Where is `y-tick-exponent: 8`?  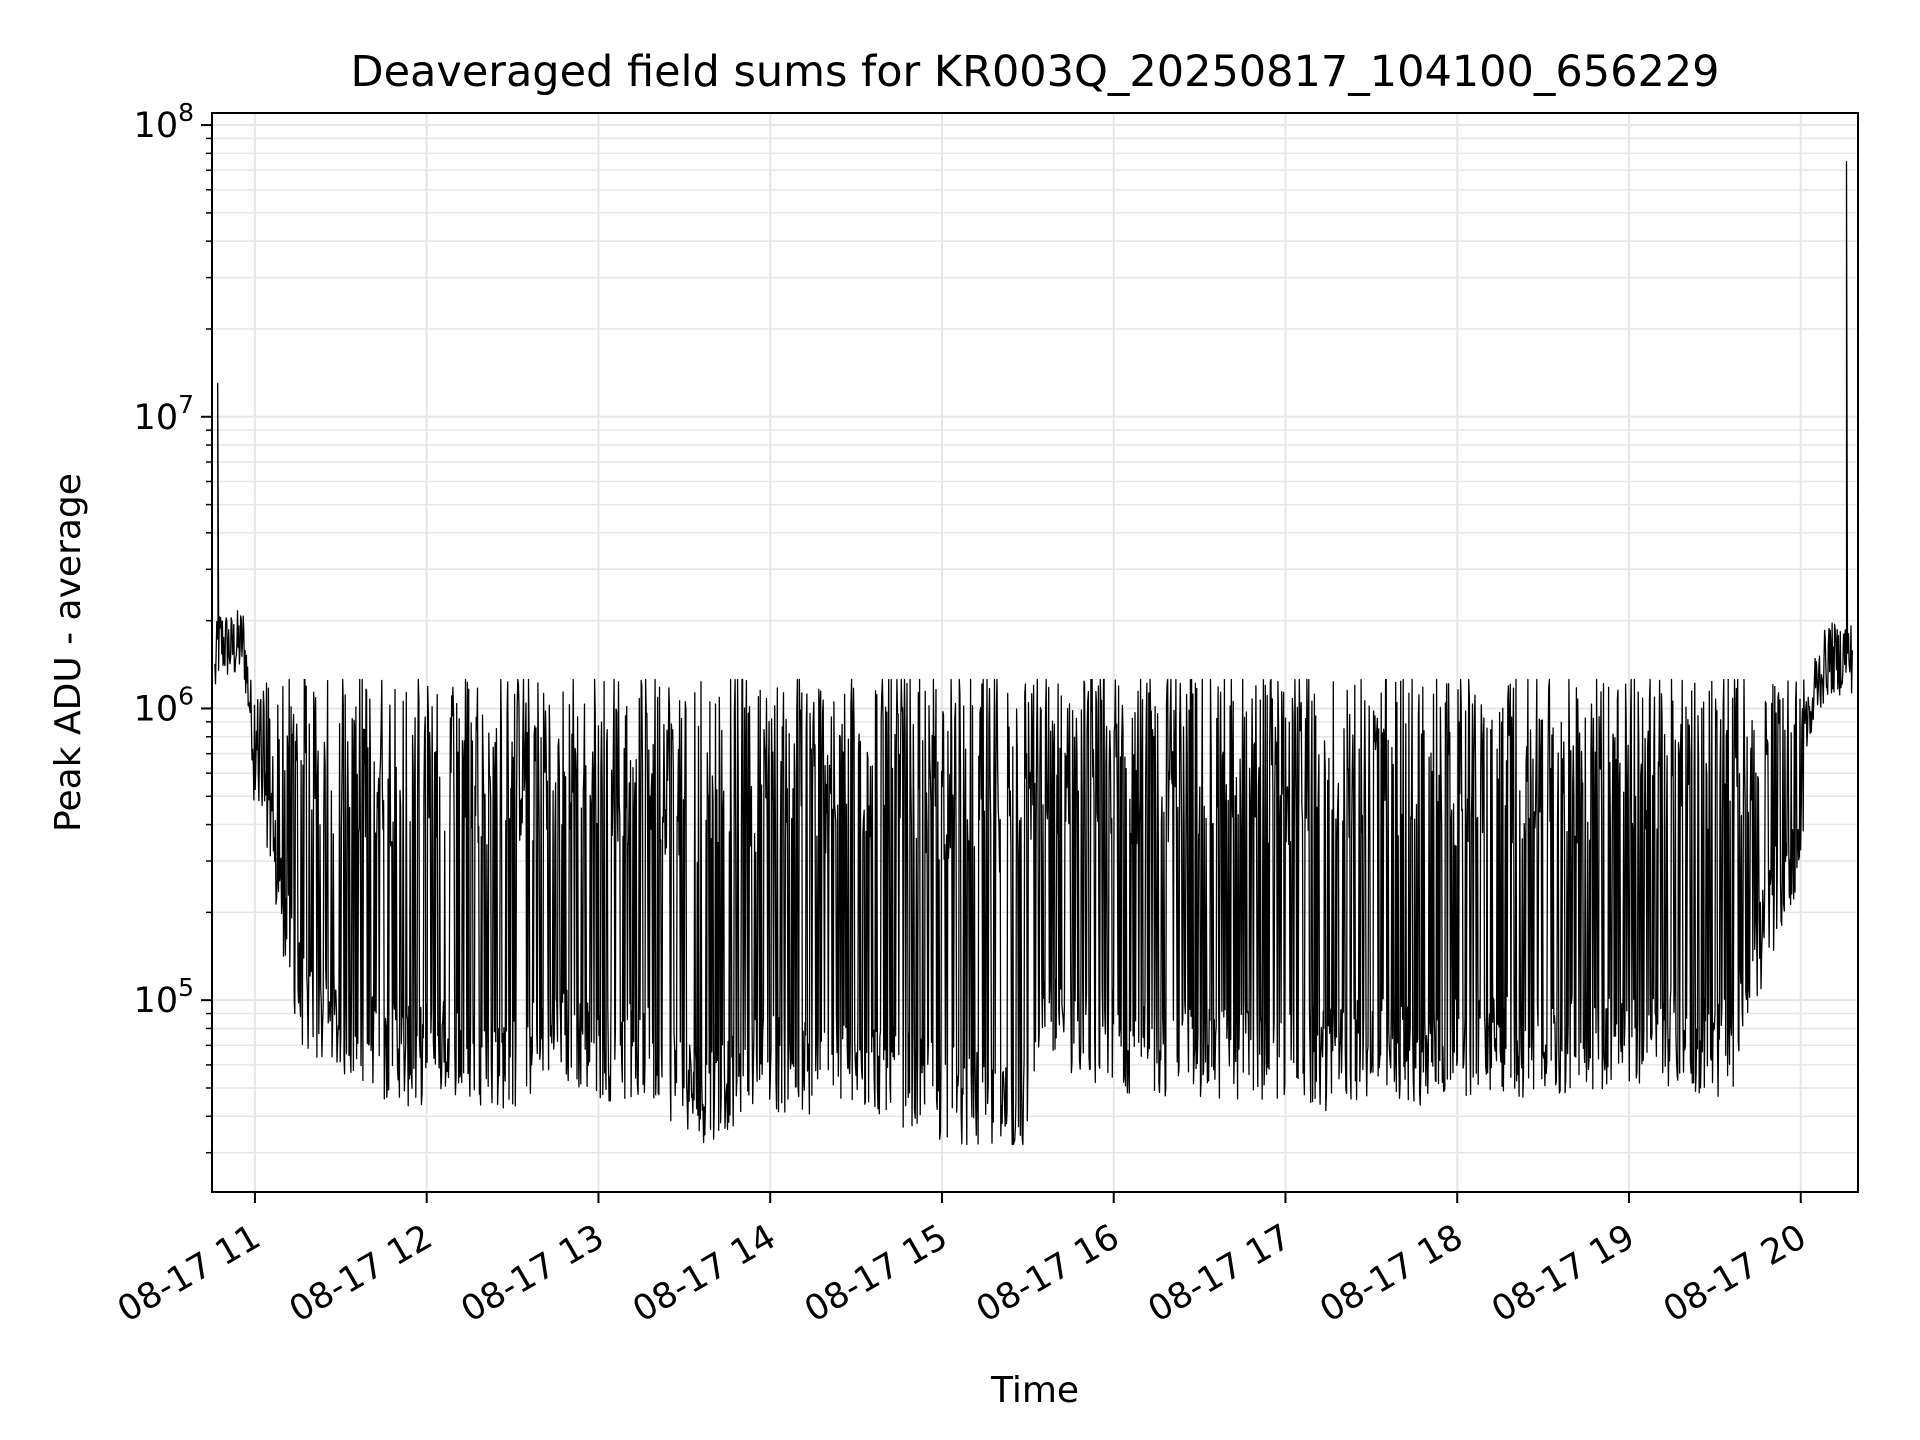 y-tick-exponent: 8 is located at coordinates (186, 112).